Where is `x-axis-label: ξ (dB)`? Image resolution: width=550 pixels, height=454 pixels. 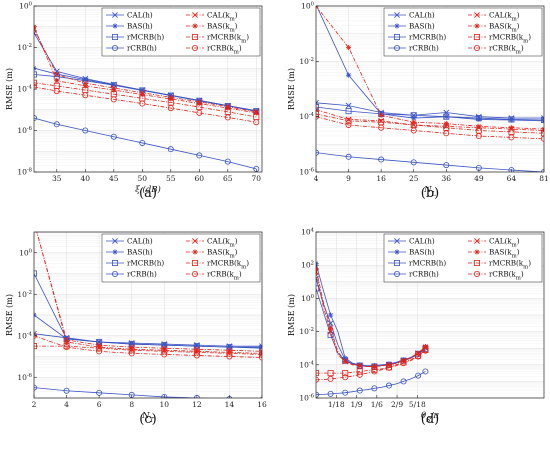 x-axis-label: ξ (dB) is located at coordinates (148, 189).